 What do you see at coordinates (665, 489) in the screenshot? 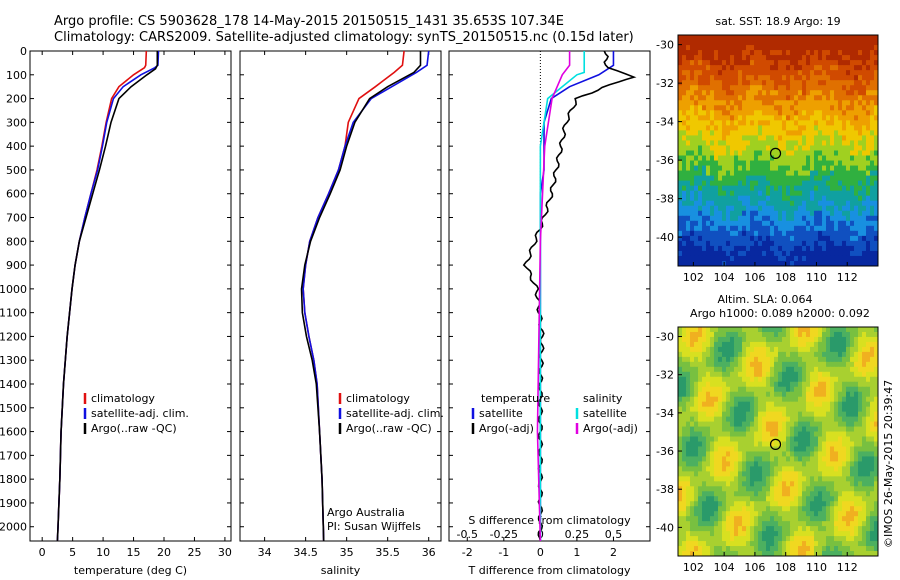
I see `map-y-tick-label: -38` at bounding box center [665, 489].